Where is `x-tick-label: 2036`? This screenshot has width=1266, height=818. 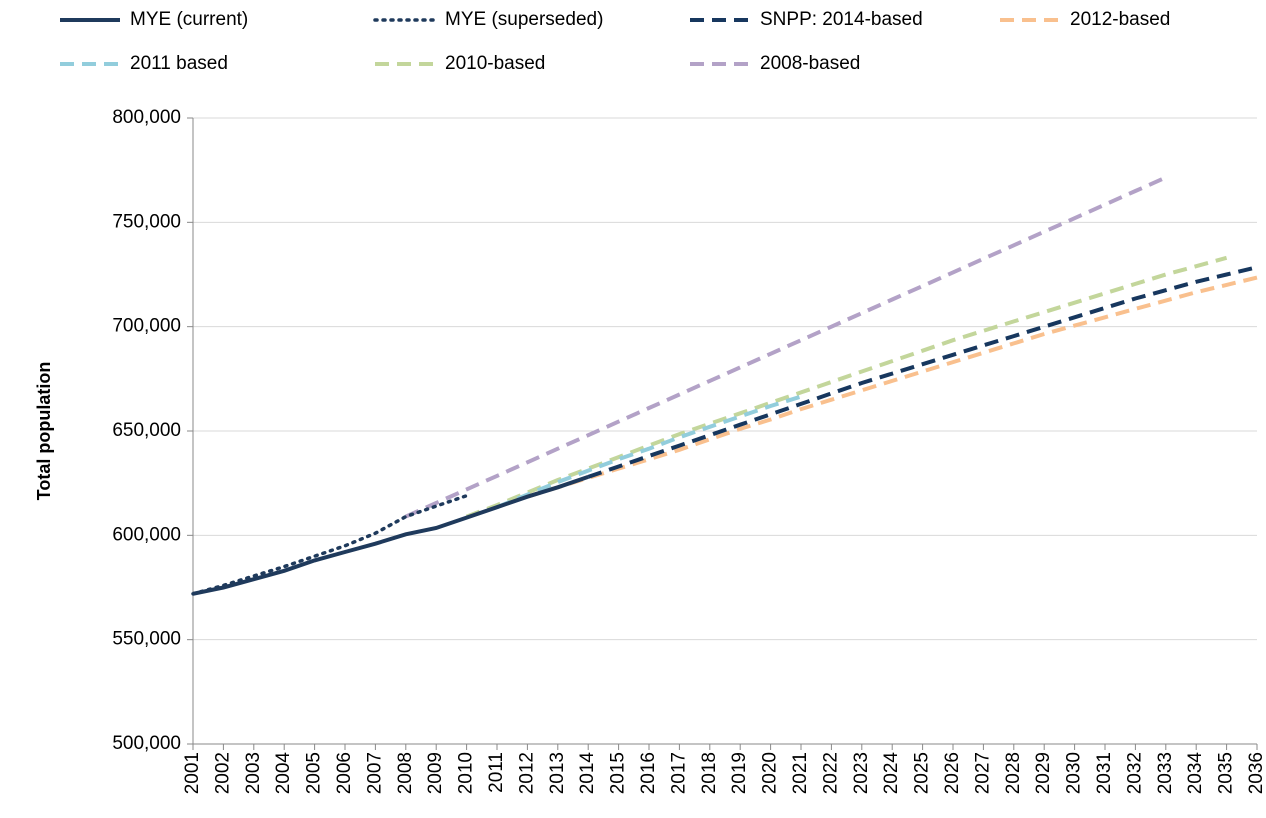
x-tick-label: 2036 is located at coordinates (1256, 773).